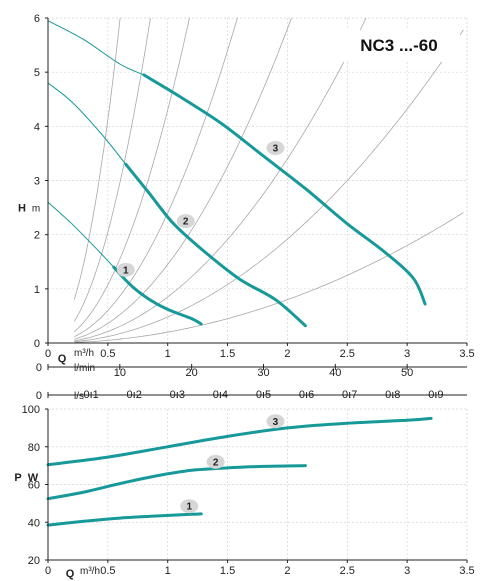  I want to click on secondary-axis-tick-label: 0.8, so click(392, 395).